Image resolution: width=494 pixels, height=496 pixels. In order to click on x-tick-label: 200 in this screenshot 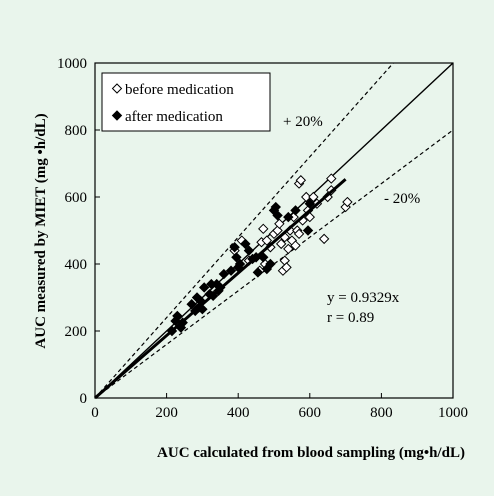, I will do `click(166, 413)`.